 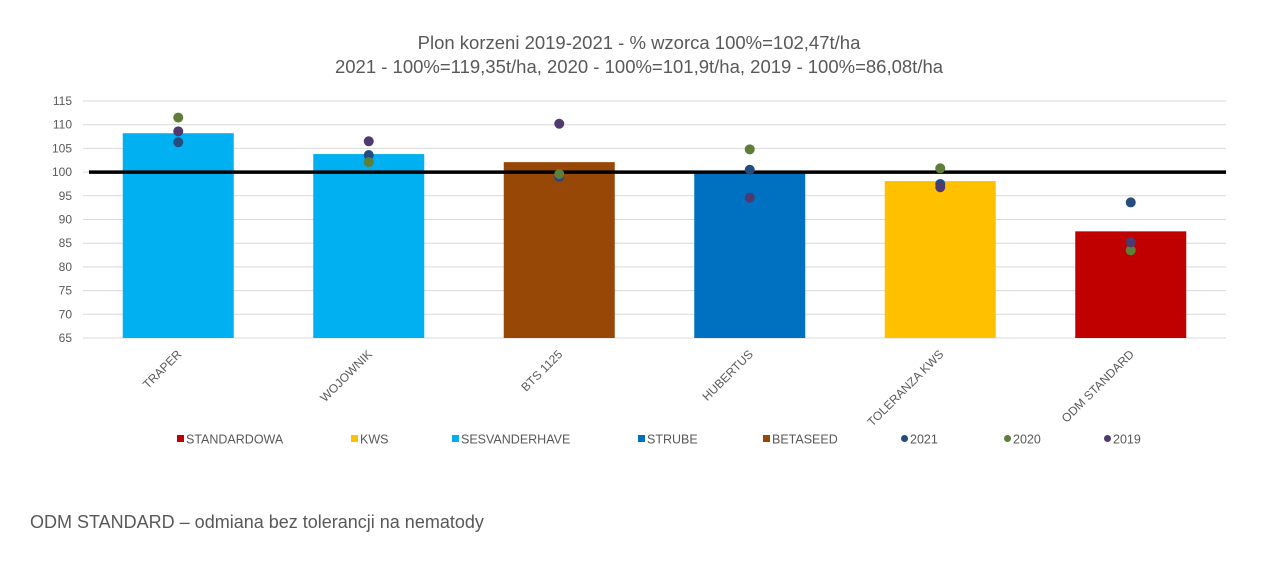 I want to click on legend-marker-standardowa, so click(x=180, y=438).